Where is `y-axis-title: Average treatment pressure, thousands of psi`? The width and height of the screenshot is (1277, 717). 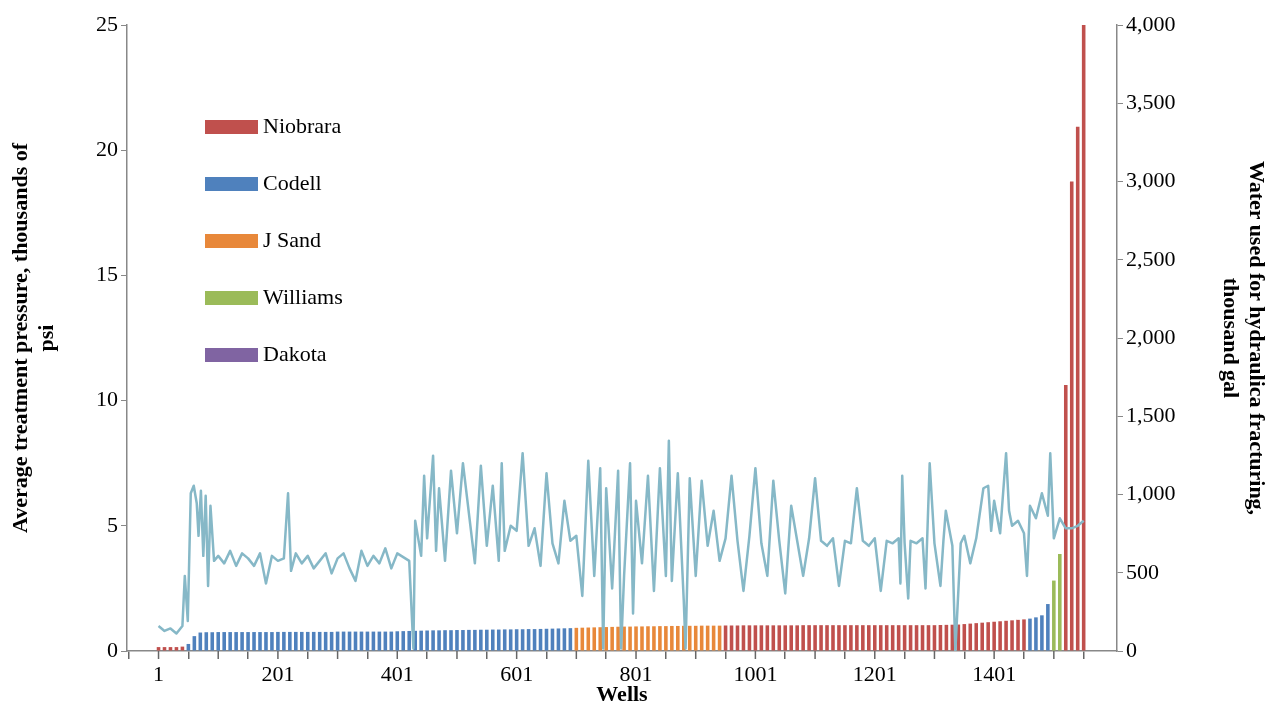
y-axis-title: Average treatment pressure, thousands of psi is located at coordinates (32, 338).